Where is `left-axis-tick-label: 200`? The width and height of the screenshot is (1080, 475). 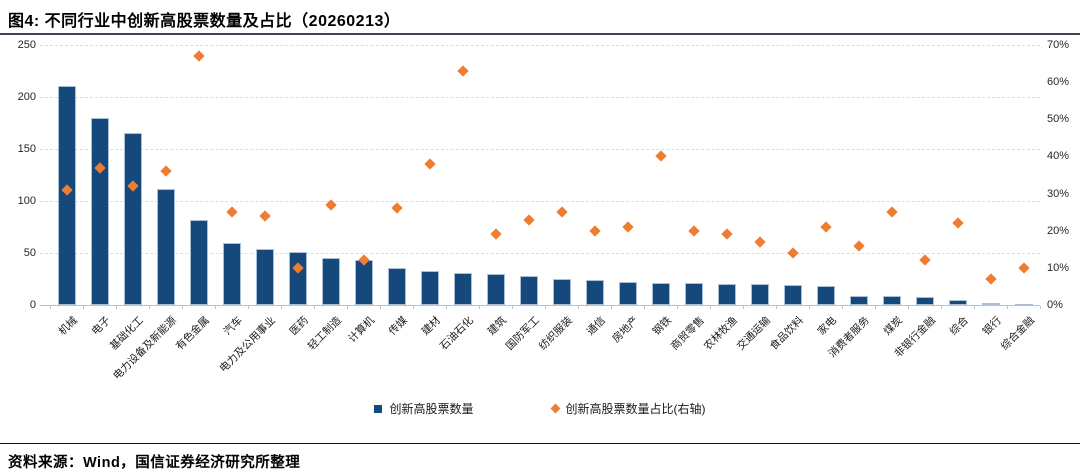 left-axis-tick-label: 200 is located at coordinates (26, 97).